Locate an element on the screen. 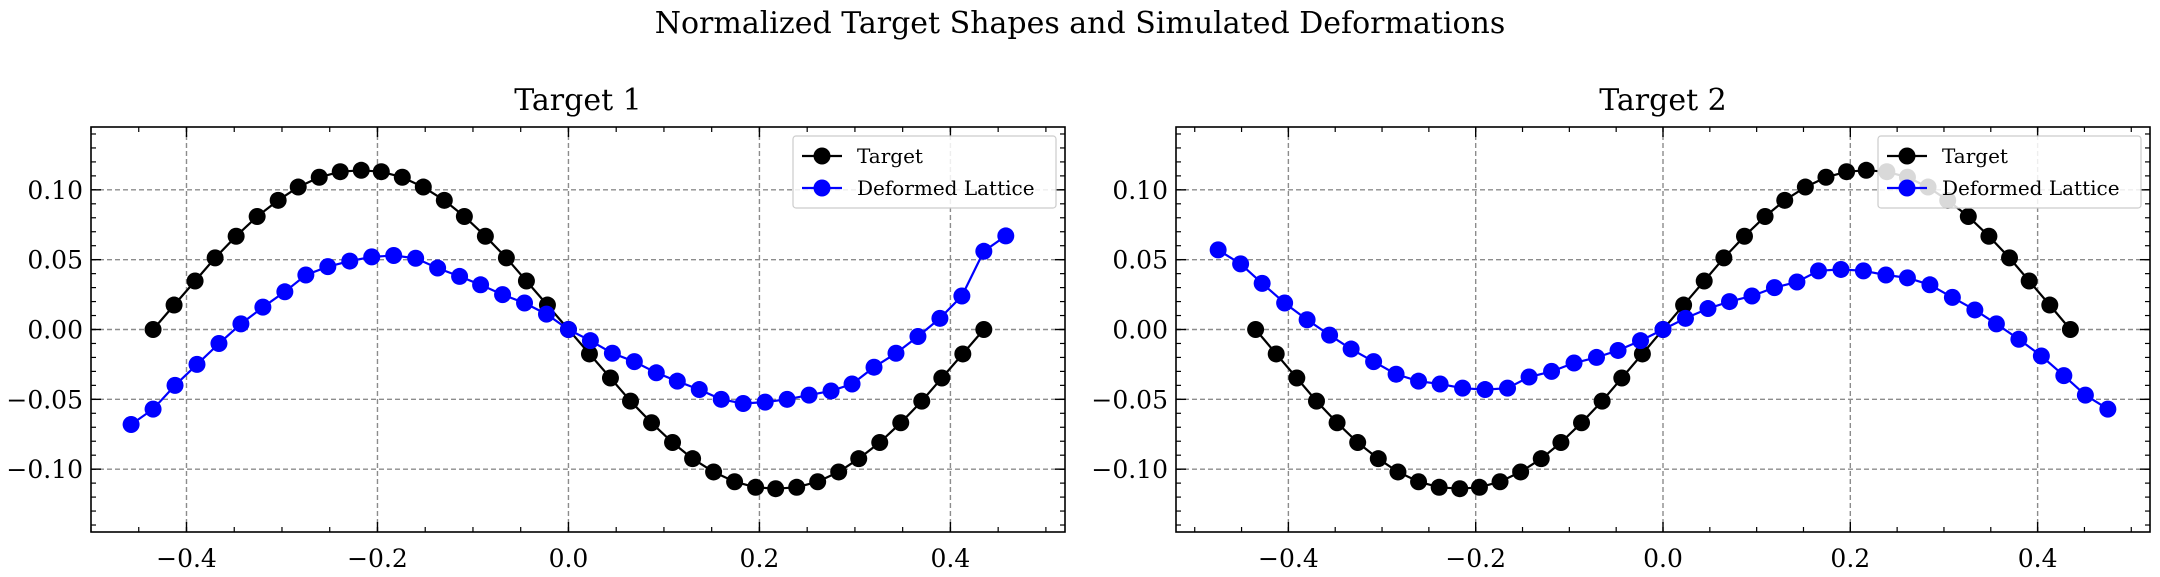 This screenshot has height=577, width=2160. y-tick-label: 0.00 is located at coordinates (1140, 330).